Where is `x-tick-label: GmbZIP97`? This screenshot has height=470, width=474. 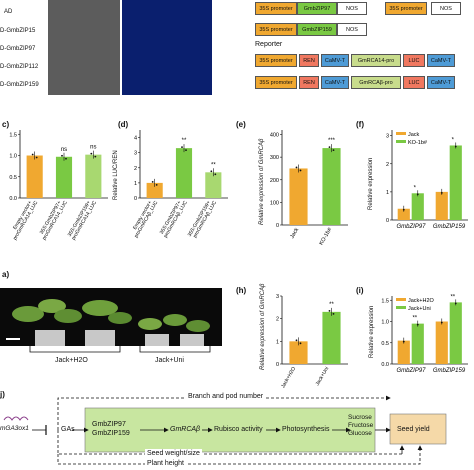
x-tick-label: GmbZIP97 is located at coordinates (411, 371).